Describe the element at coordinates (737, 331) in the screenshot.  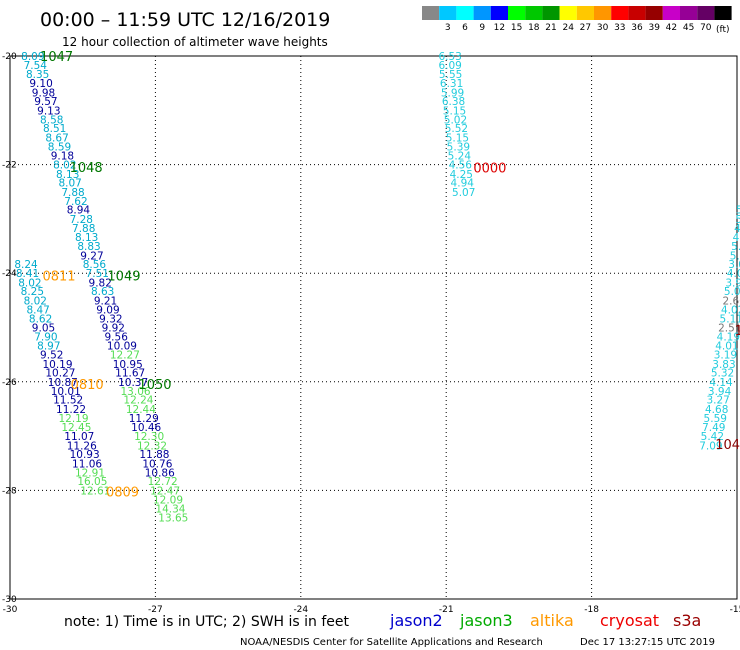
I see `pass-time-label: 1` at that location.